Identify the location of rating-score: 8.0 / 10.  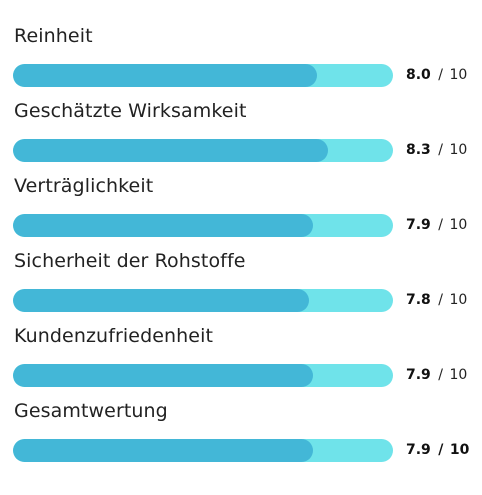
(436, 75).